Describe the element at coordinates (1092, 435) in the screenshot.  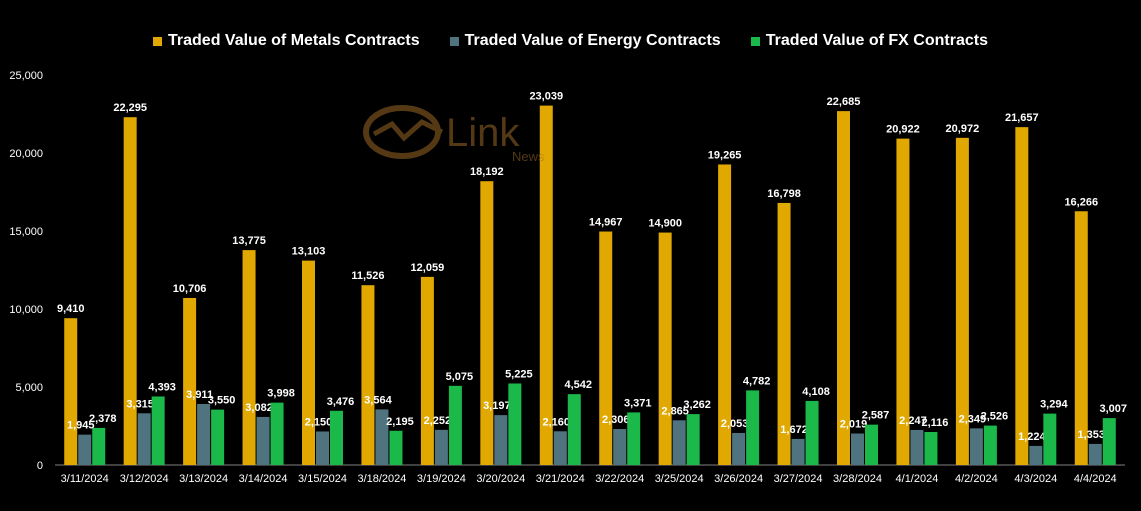
I see `data-label-energy: 1,353` at that location.